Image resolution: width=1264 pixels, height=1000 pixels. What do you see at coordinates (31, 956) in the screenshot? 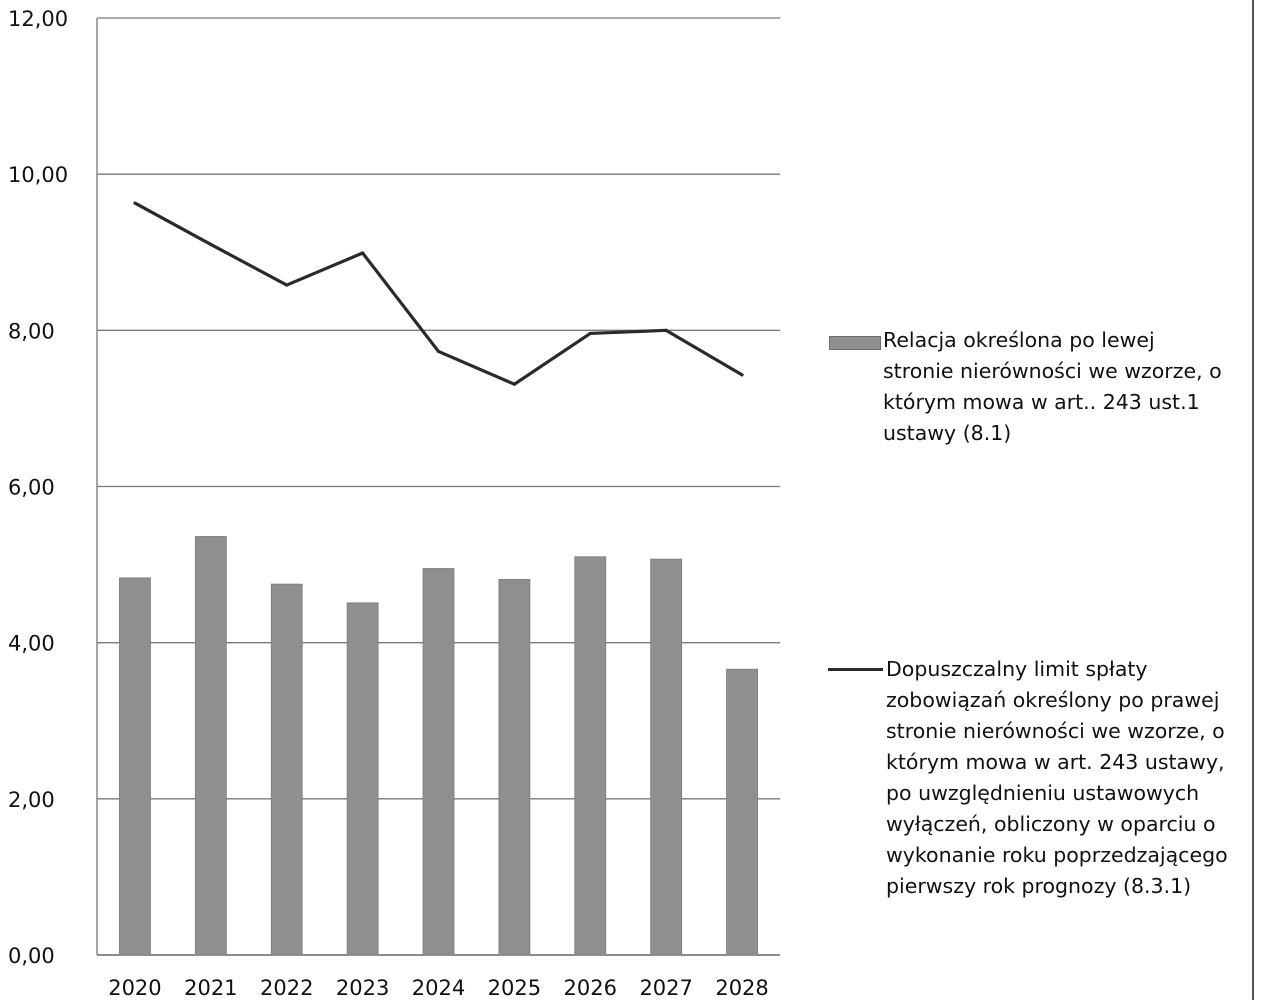
I see `y-tick-label: 0,00` at bounding box center [31, 956].